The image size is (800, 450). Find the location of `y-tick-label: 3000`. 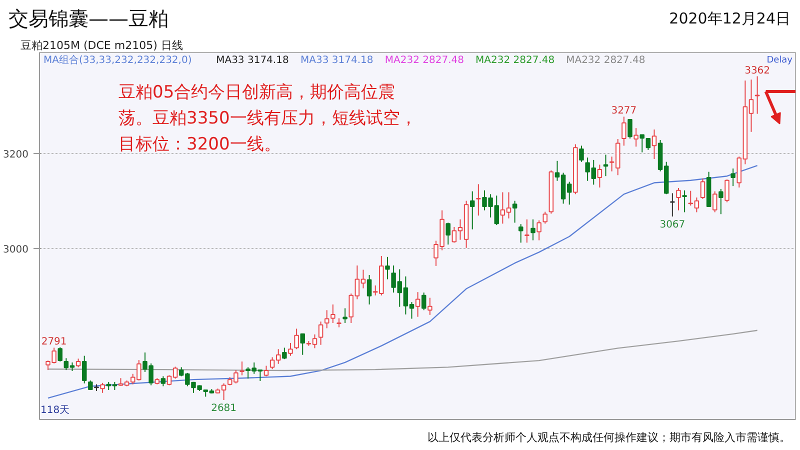

y-tick-label: 3000 is located at coordinates (16, 250).